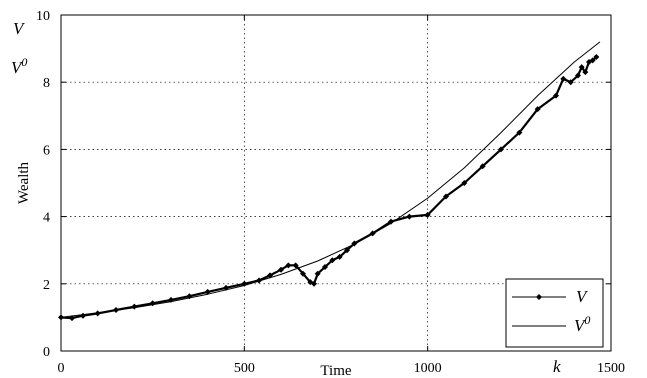  I want to click on y-tick-label: 8, so click(46, 83).